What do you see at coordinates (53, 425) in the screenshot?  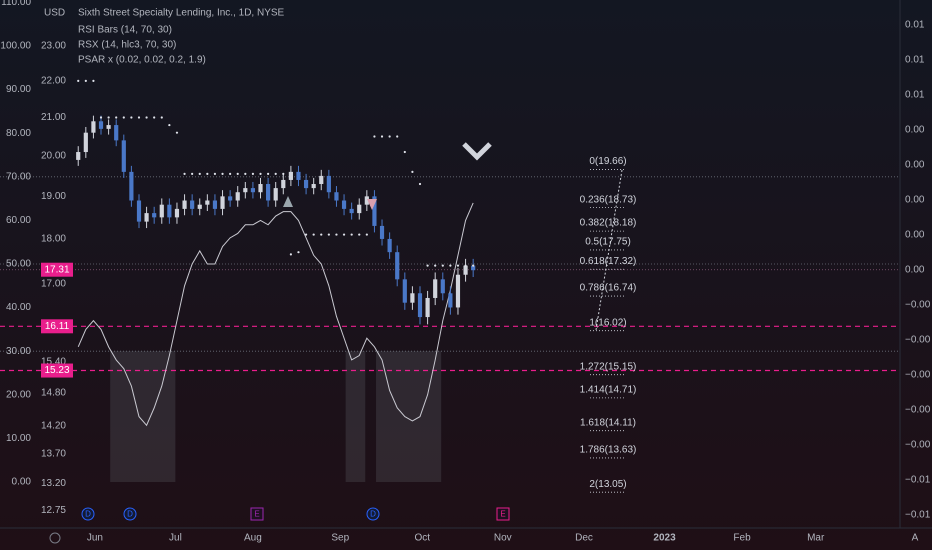 I see `price-tick-label: 14.20` at bounding box center [53, 425].